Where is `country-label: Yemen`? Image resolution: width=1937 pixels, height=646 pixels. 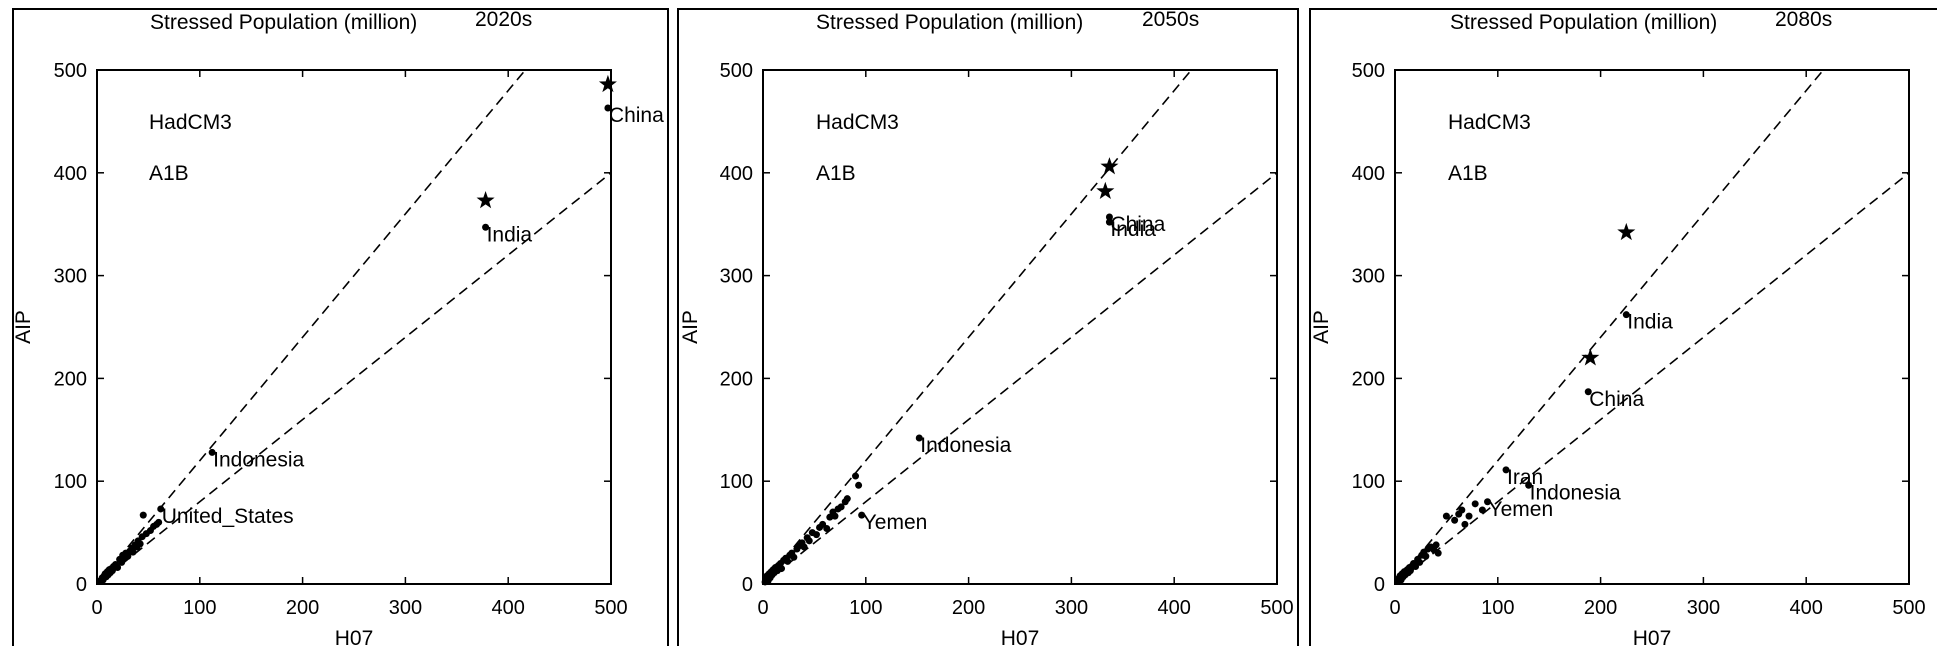
country-label: Yemen is located at coordinates (895, 522).